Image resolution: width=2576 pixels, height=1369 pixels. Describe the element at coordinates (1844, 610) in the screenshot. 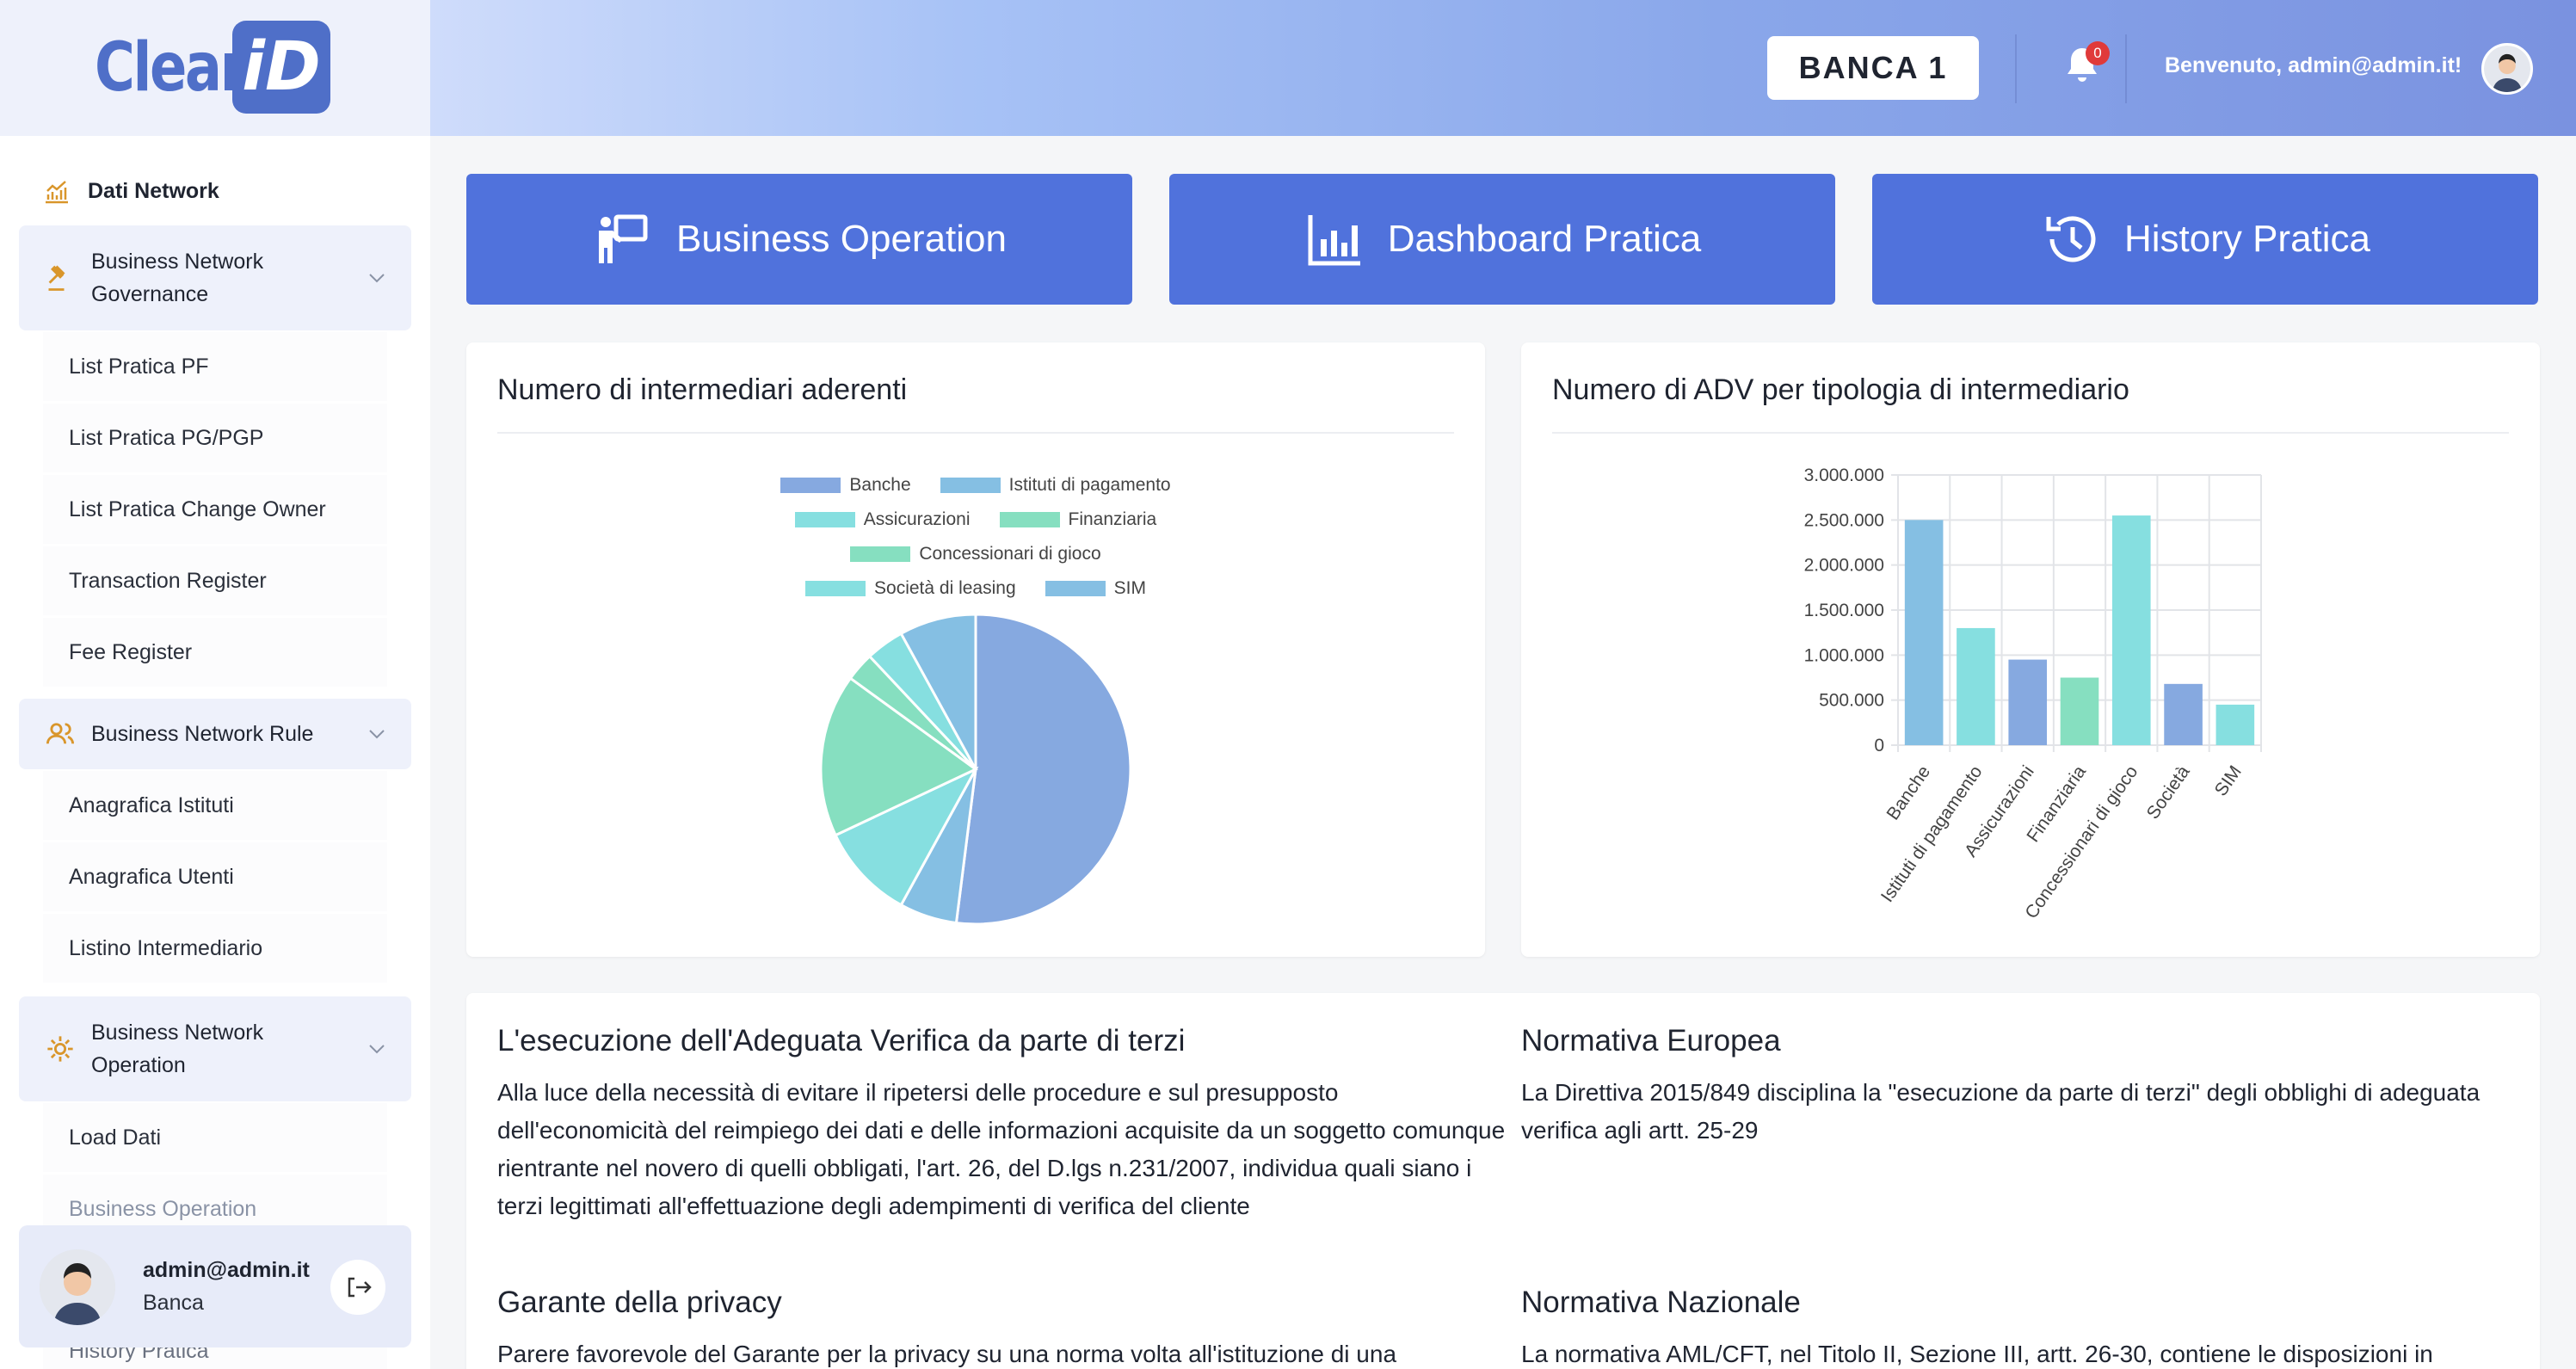

I see `y-tick-label: 1.500.000` at that location.